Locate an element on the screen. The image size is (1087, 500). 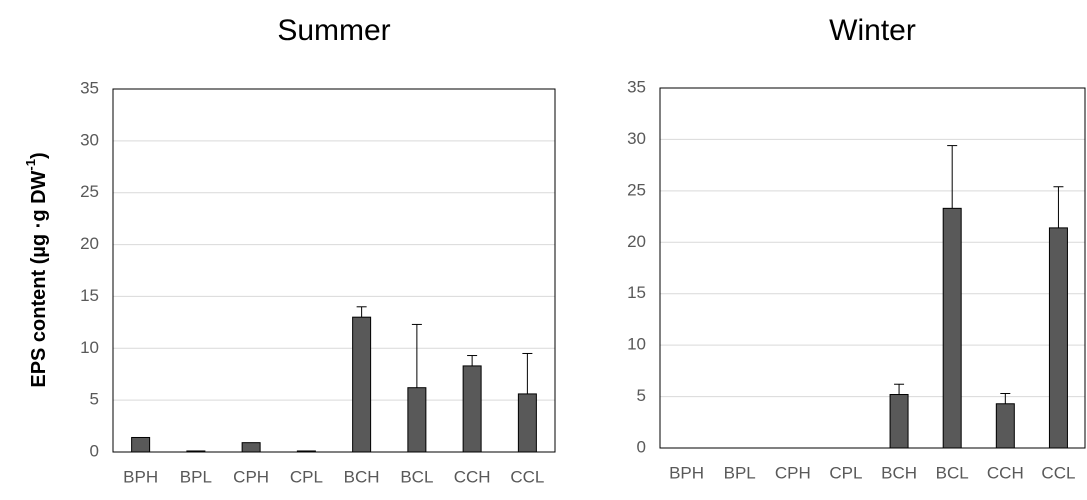
y-axis-label: EPS content (µg ·g DW-1) is located at coordinates (36, 269).